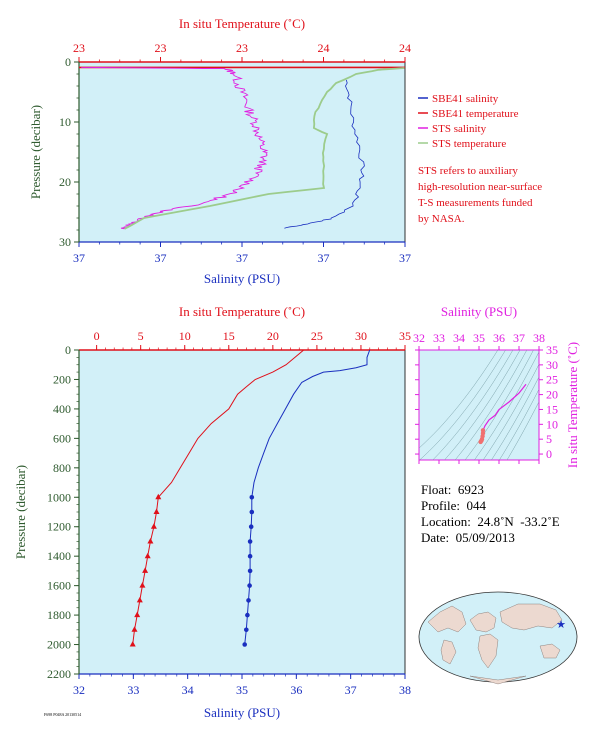 The image size is (601, 736). I want to click on bottom-x-tick-label: 38, so click(405, 690).